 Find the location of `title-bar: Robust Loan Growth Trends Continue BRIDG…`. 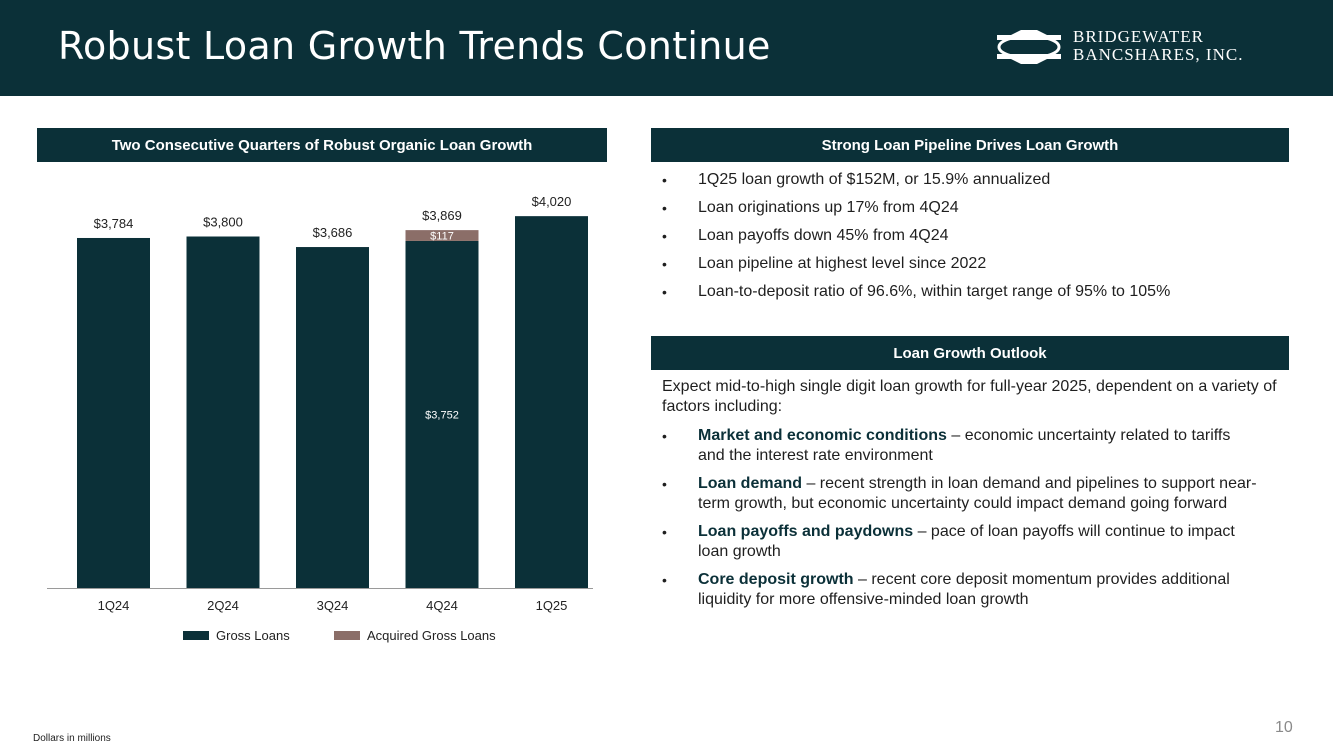

title-bar: Robust Loan Growth Trends Continue BRIDG… is located at coordinates (666, 48).